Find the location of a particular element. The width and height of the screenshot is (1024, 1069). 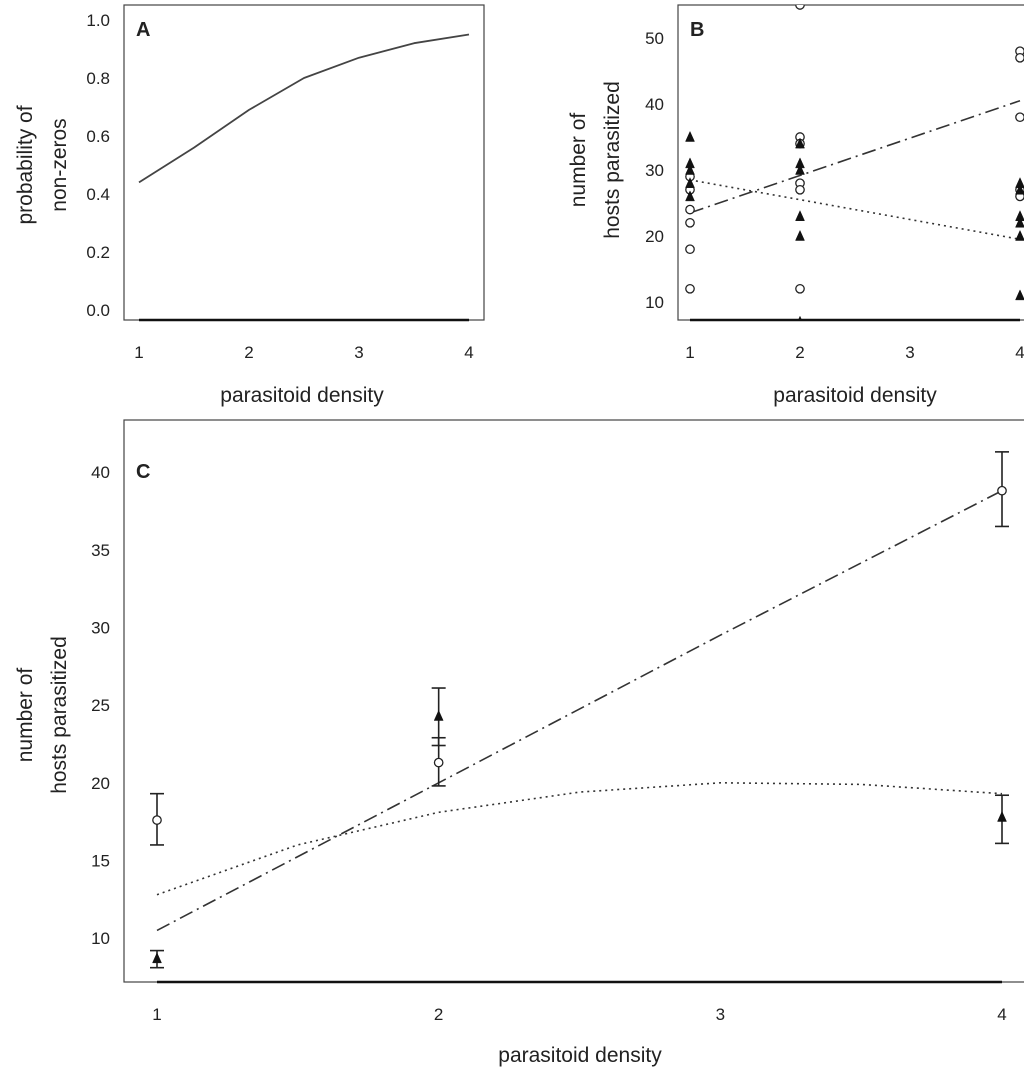

y-tick-label: 0.4 is located at coordinates (98, 194).